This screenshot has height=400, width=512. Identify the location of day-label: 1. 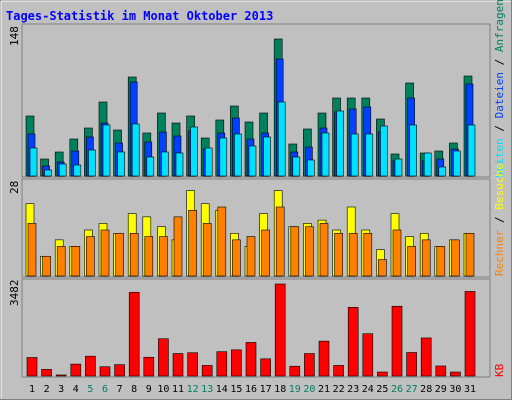
(32, 389).